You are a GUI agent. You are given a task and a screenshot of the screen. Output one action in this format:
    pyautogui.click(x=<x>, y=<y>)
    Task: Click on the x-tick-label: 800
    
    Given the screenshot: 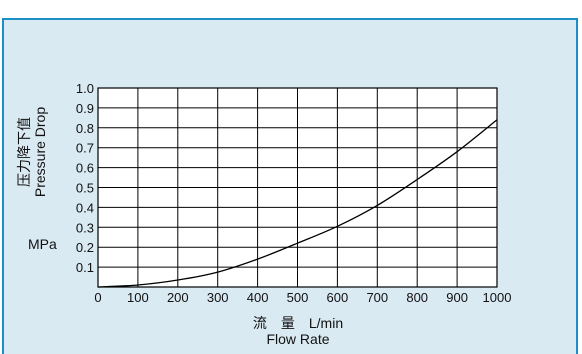 What is the action you would take?
    pyautogui.click(x=417, y=297)
    